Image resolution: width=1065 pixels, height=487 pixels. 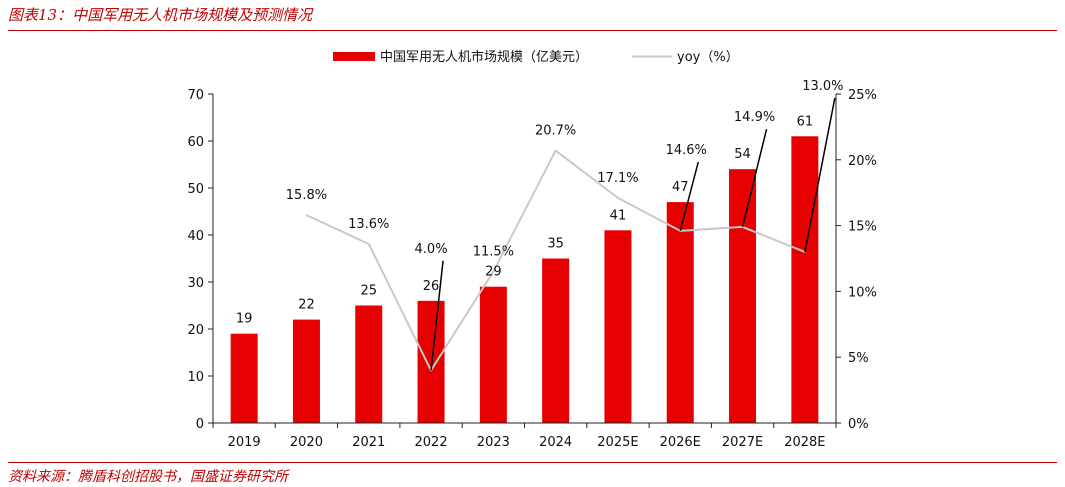 What do you see at coordinates (617, 178) in the screenshot?
I see `yoy-value-label: 17.1%` at bounding box center [617, 178].